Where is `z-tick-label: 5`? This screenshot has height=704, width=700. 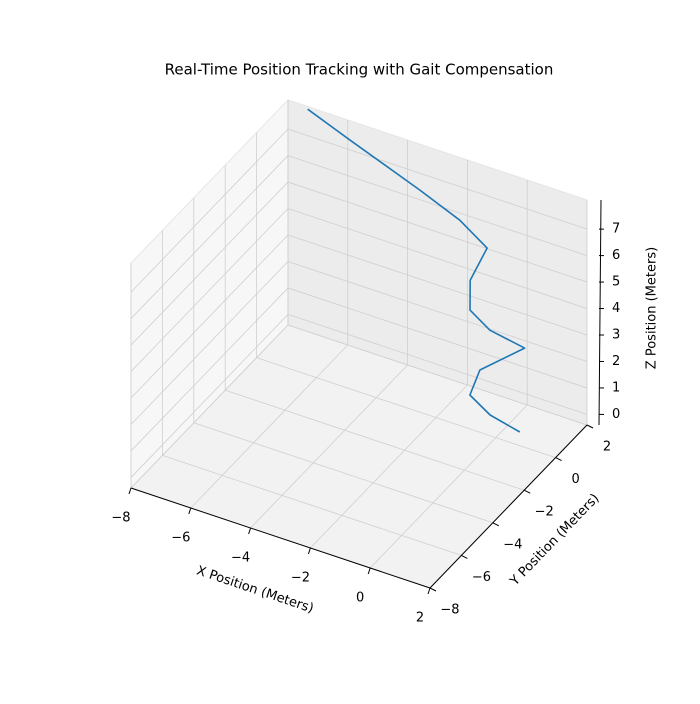
z-tick-label: 5 is located at coordinates (616, 282).